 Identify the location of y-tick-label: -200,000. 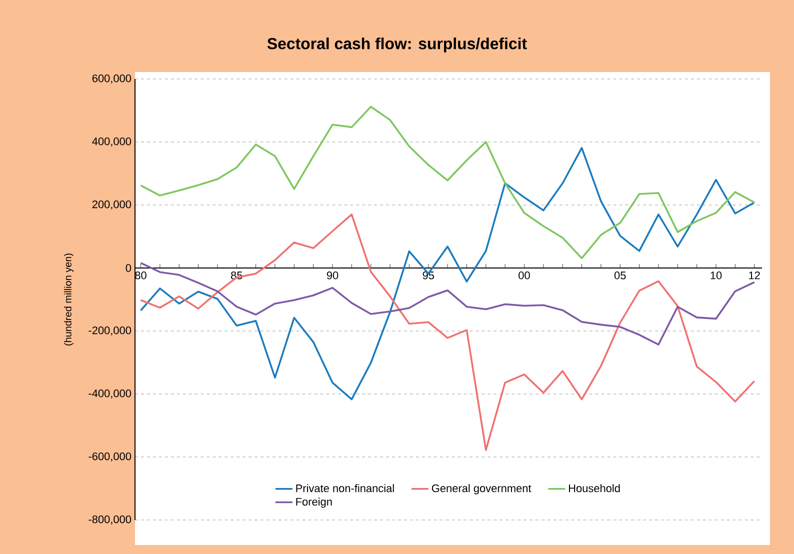
(110, 331).